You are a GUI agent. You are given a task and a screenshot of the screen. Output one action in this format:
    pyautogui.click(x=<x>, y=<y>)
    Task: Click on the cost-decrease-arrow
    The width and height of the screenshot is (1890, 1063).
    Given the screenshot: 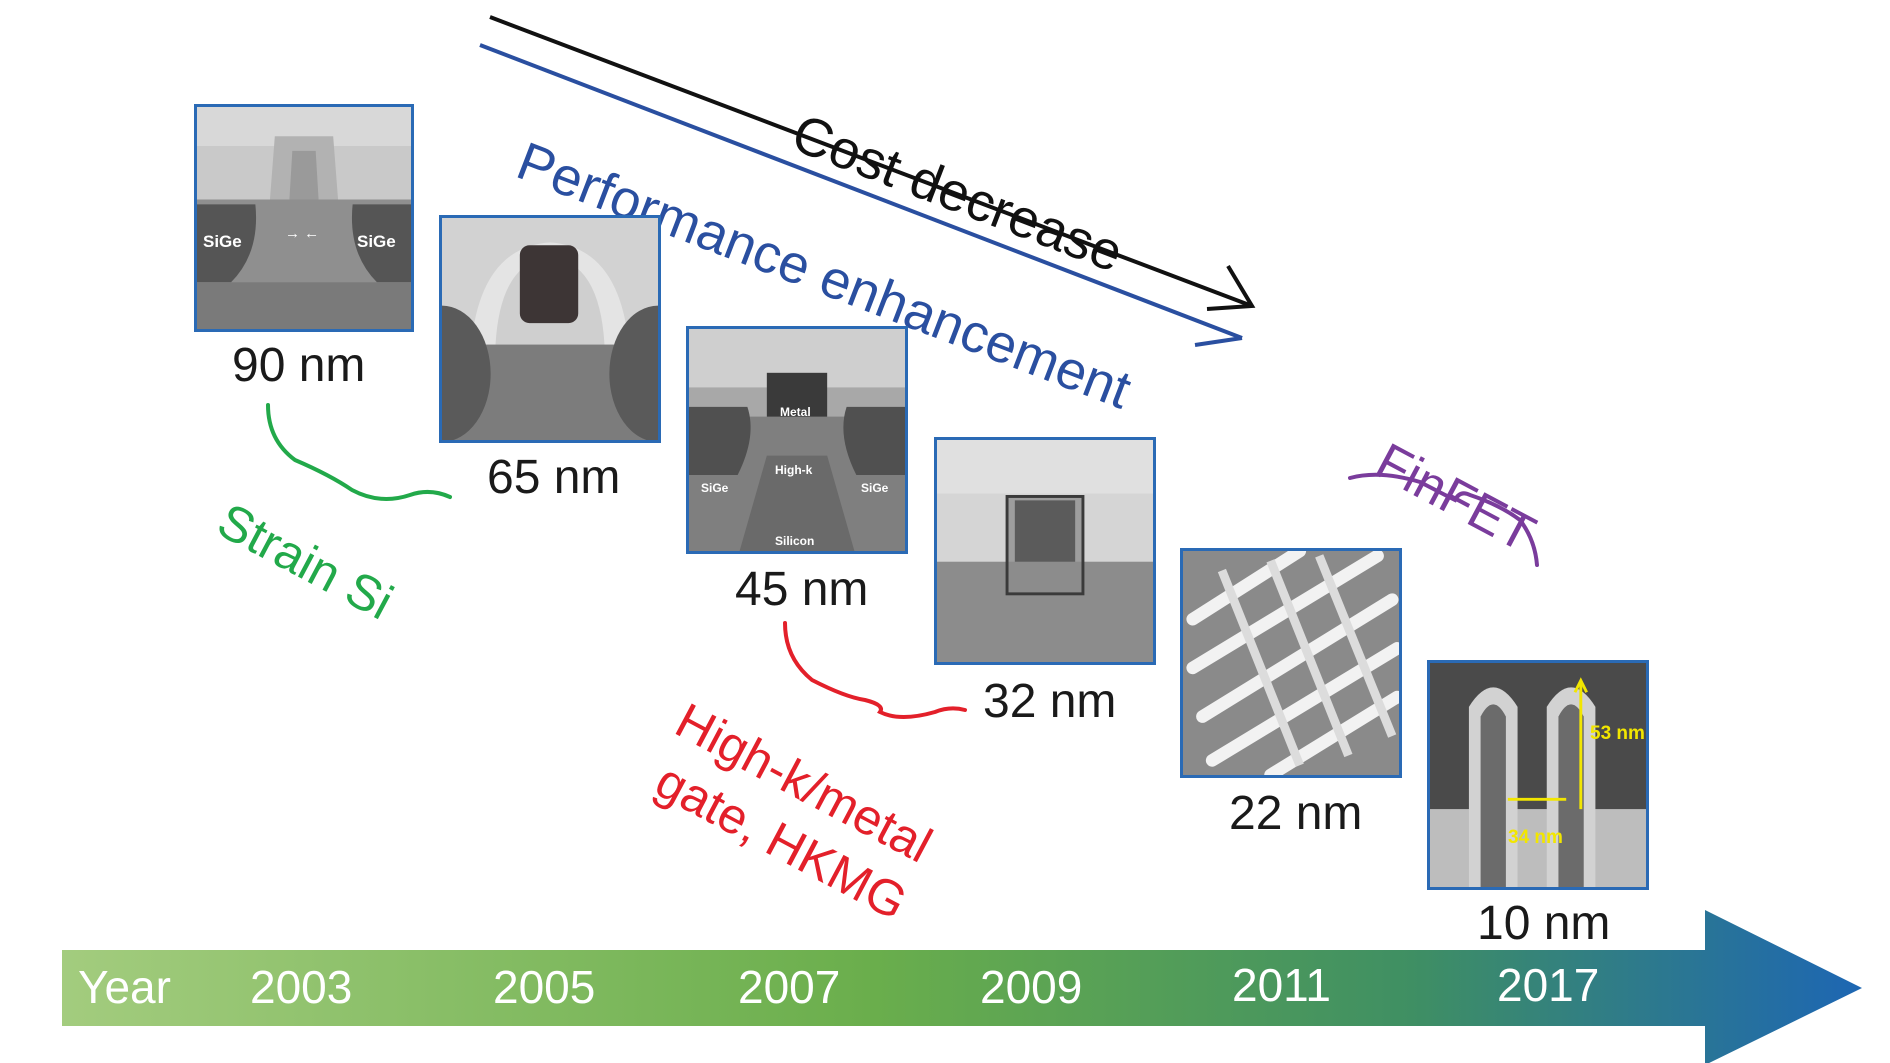 What is the action you would take?
    pyautogui.click(x=872, y=163)
    